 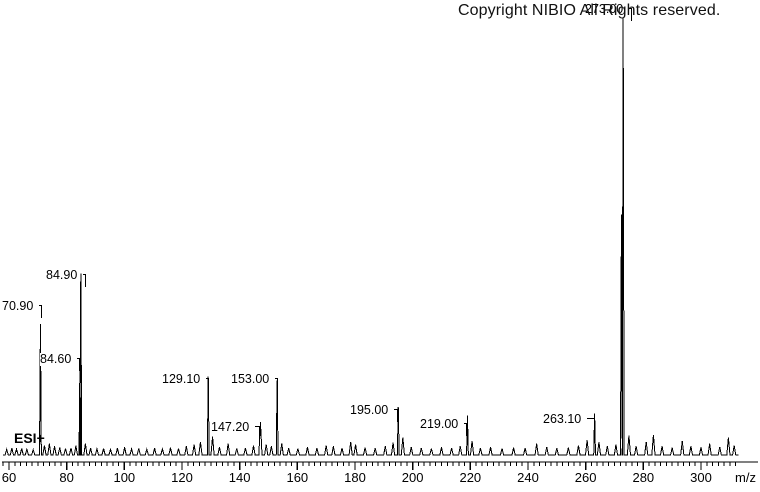 What do you see at coordinates (562, 419) in the screenshot?
I see `peak-label: 263.10` at bounding box center [562, 419].